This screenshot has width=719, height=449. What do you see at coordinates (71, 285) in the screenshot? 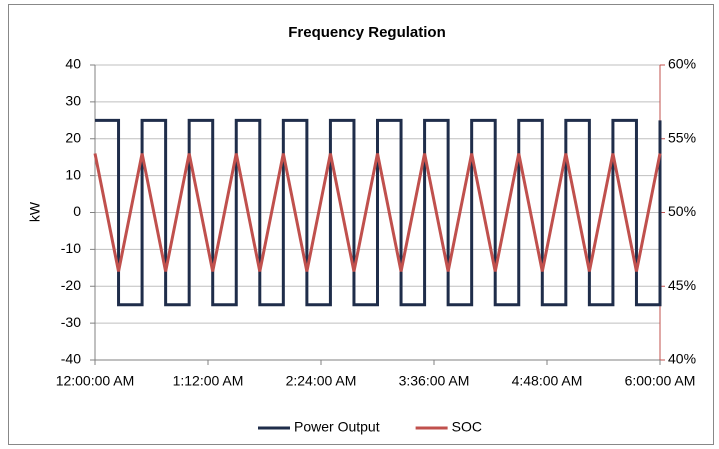
I see `y-tick-label: -20` at bounding box center [71, 285].